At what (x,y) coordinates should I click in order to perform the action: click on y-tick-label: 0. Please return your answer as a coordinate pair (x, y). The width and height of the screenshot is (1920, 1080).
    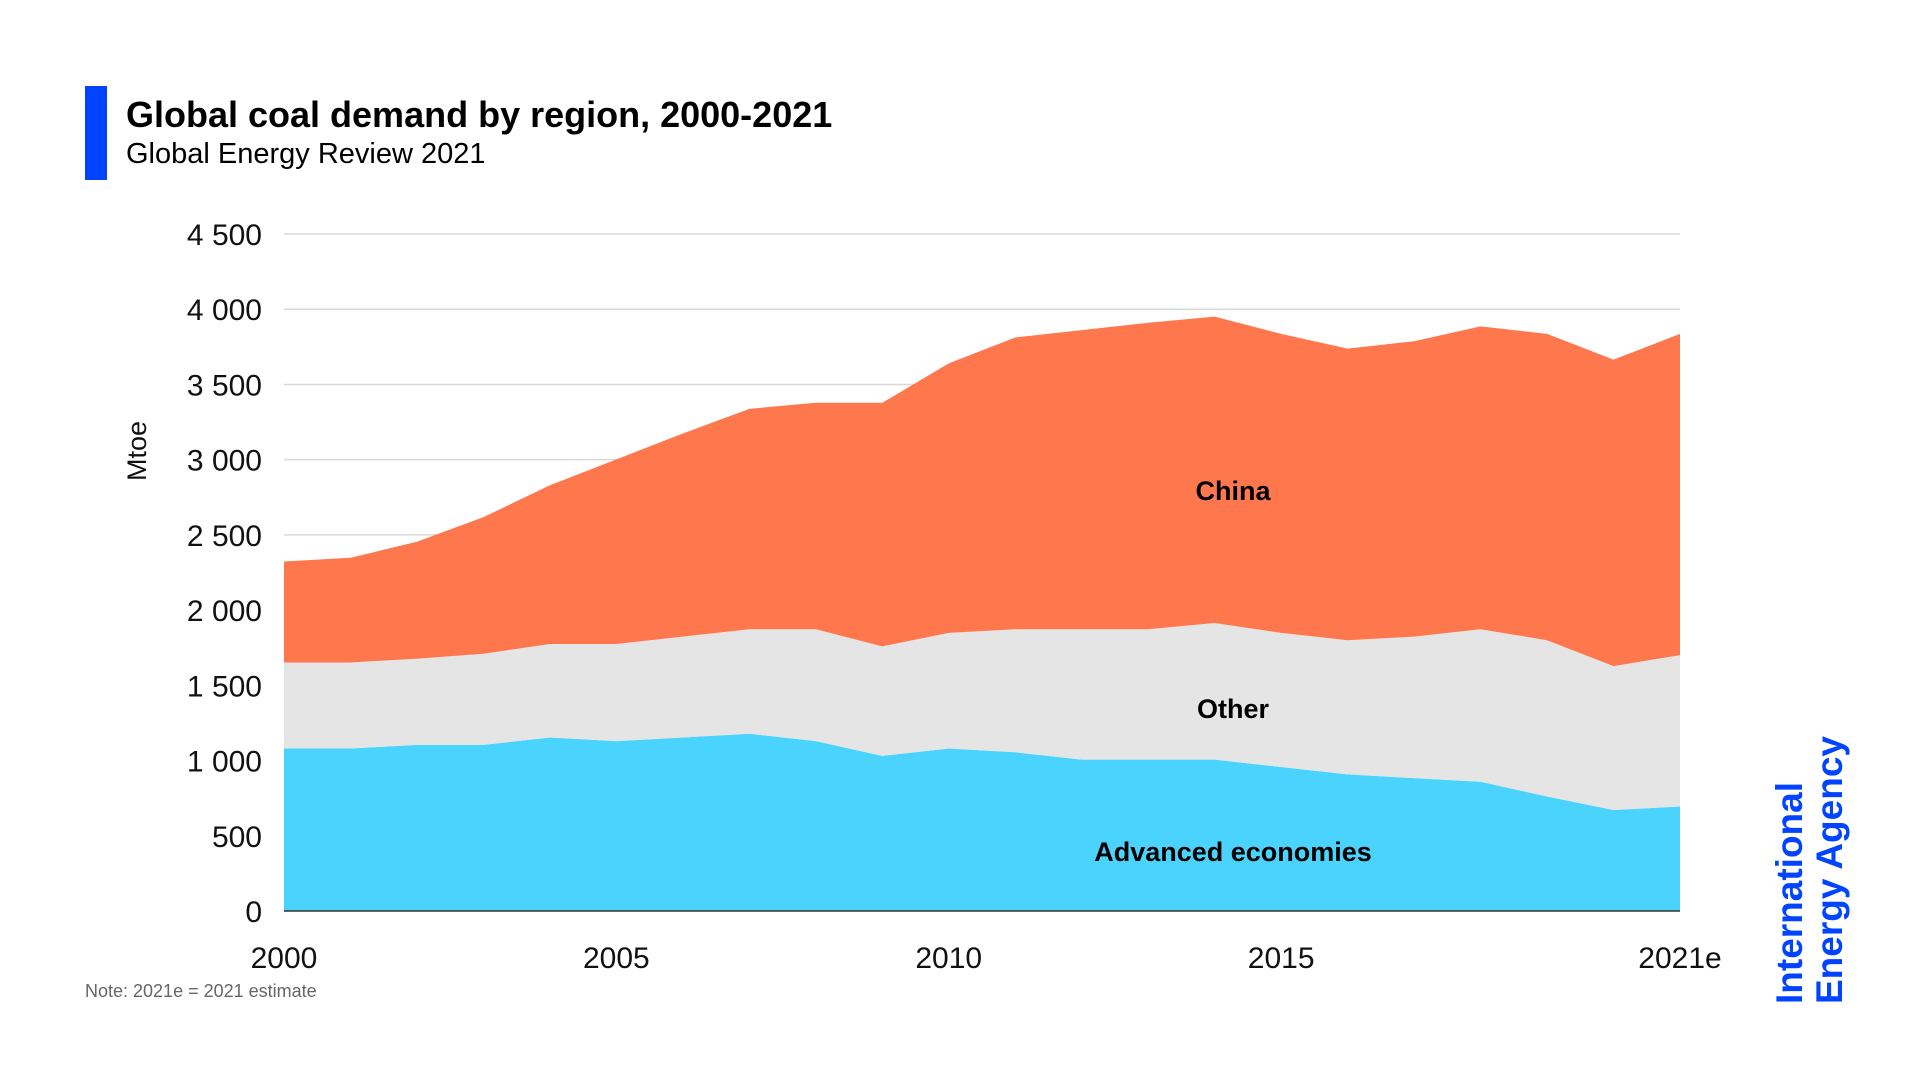
    Looking at the image, I should click on (253, 912).